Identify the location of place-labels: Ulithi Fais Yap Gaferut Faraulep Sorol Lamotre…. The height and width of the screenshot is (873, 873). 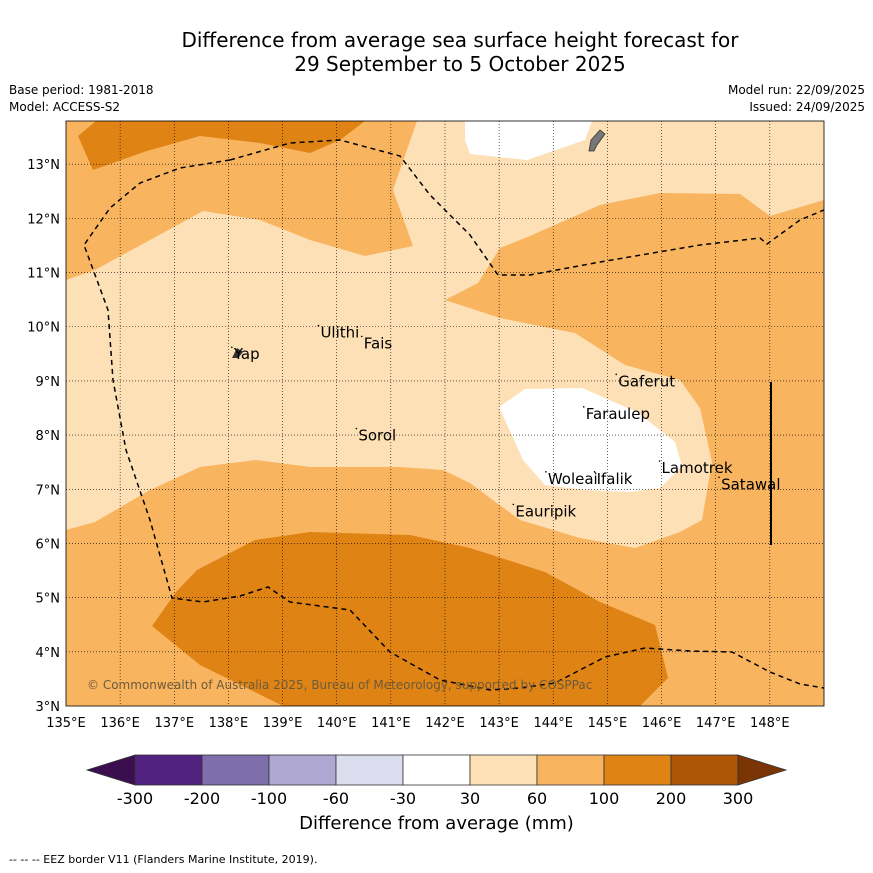
(506, 422).